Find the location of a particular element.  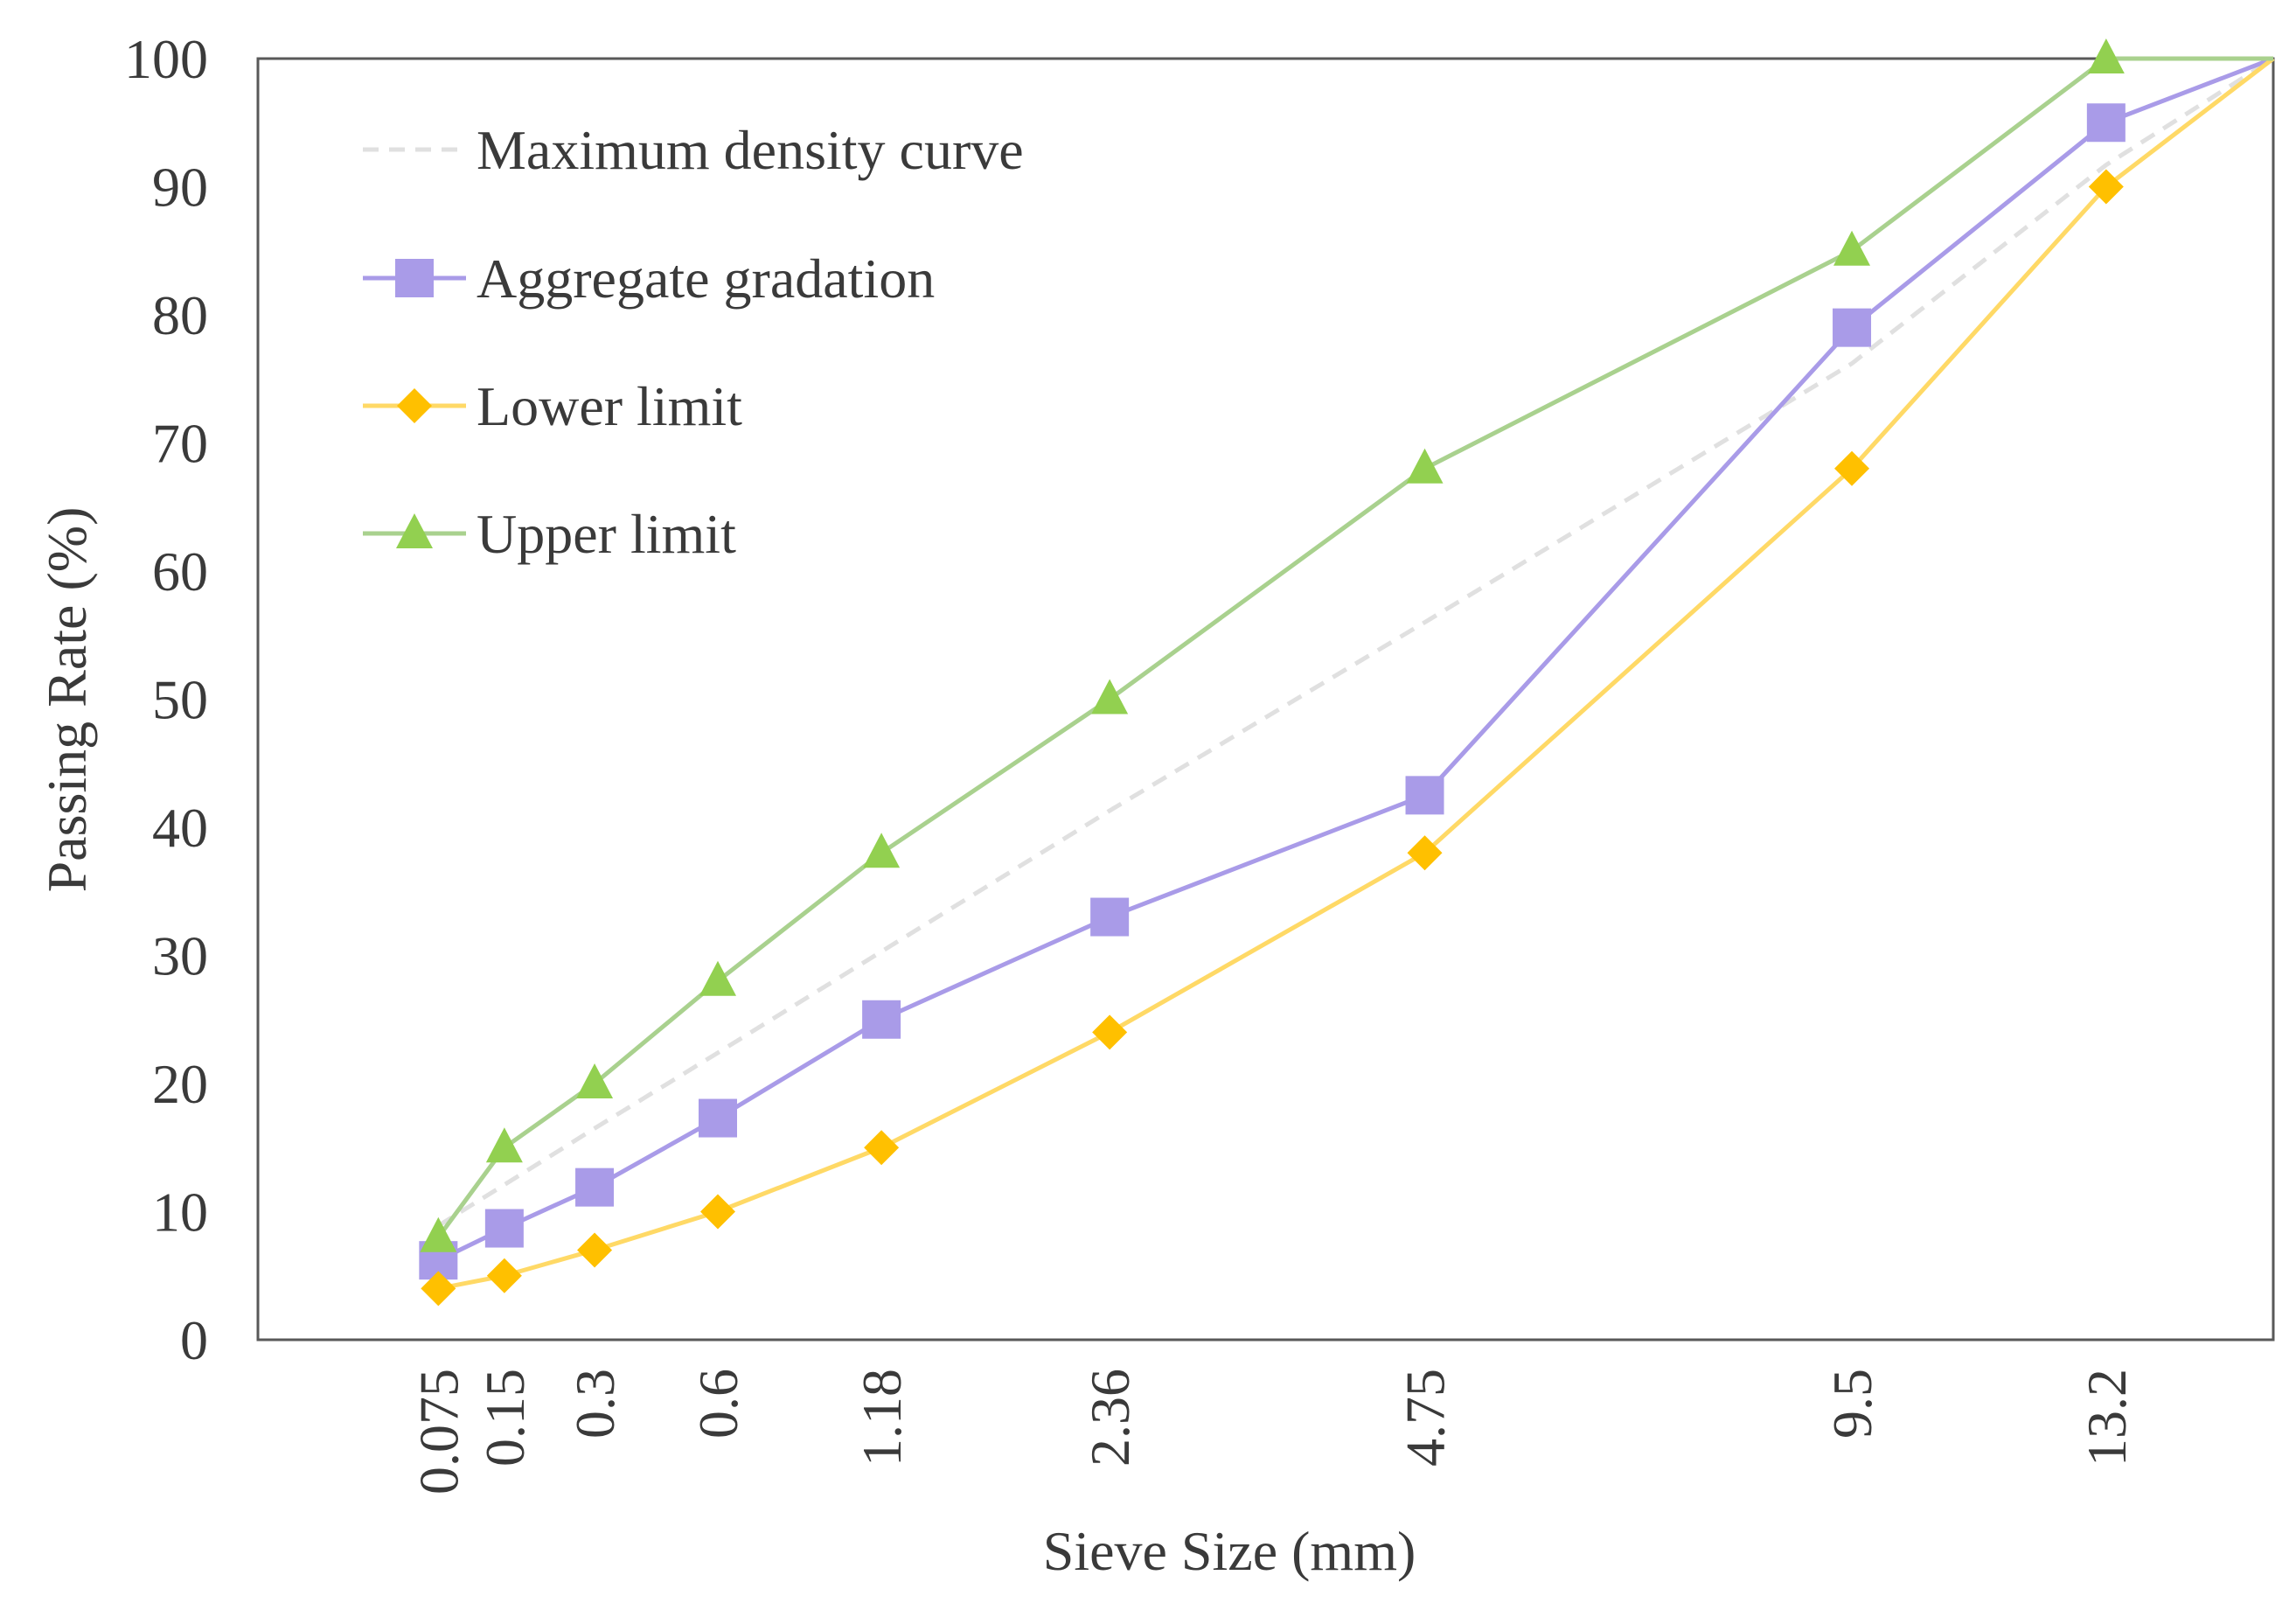

x-tick-label: 2.36 is located at coordinates (1110, 1418).